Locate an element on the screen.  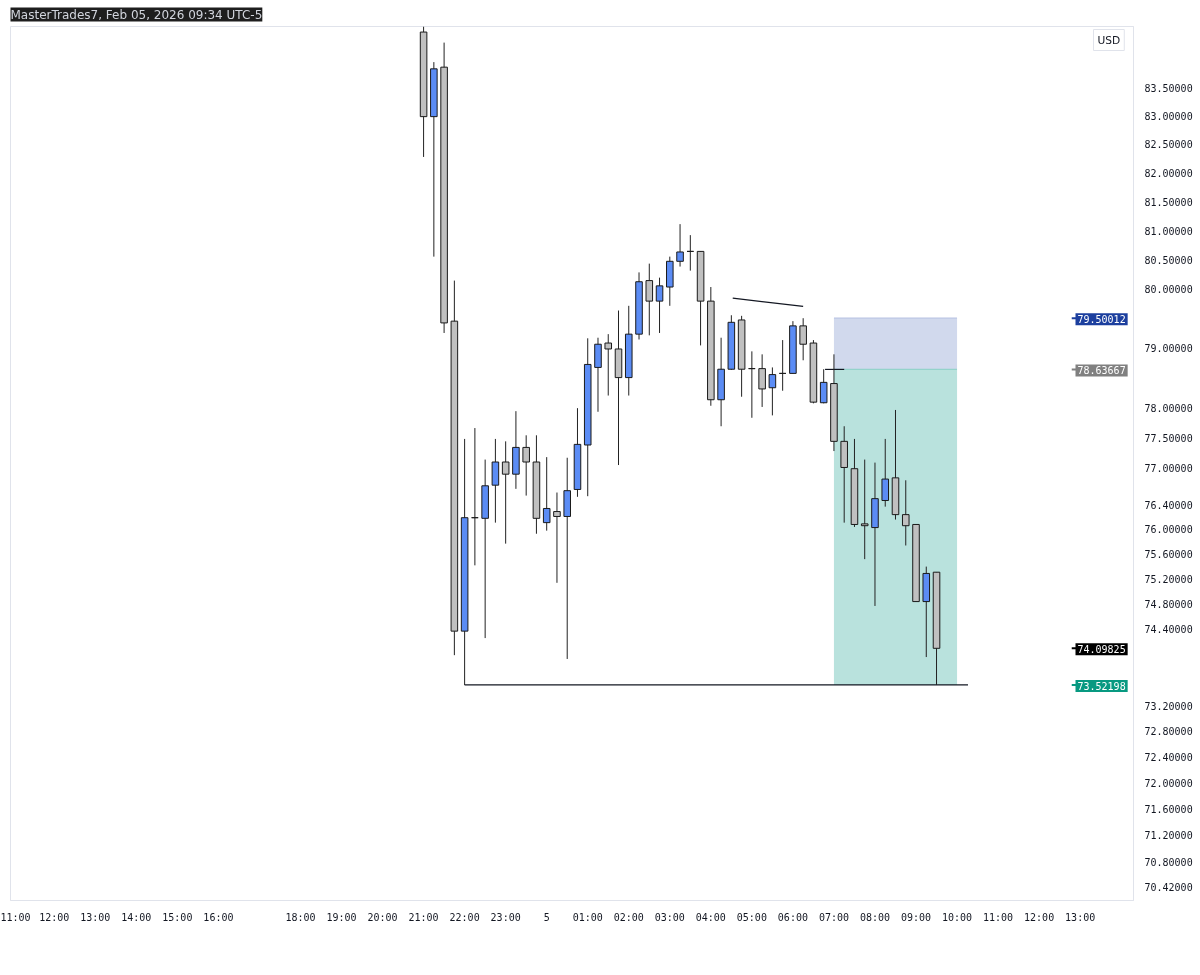
y-tick-label: 80.00000 is located at coordinates (1168, 289).